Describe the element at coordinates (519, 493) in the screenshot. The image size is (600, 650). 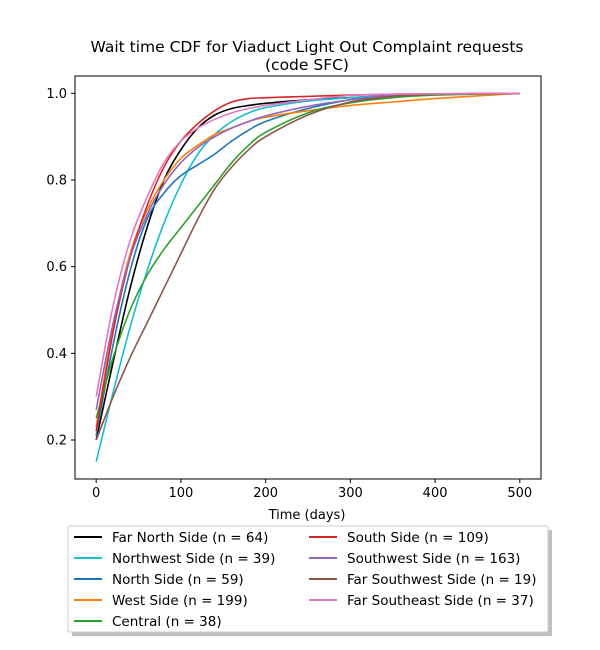
I see `x-tick-label: 500` at that location.